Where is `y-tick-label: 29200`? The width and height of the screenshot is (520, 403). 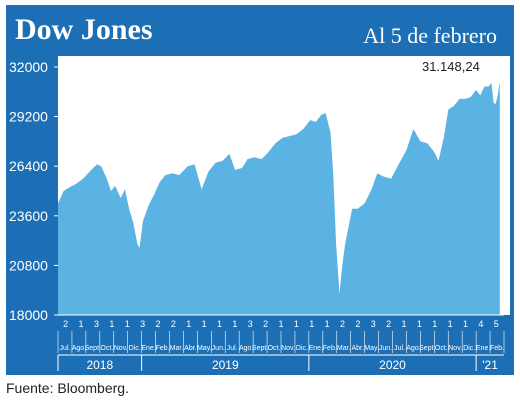 y-tick-label: 29200 is located at coordinates (28, 117).